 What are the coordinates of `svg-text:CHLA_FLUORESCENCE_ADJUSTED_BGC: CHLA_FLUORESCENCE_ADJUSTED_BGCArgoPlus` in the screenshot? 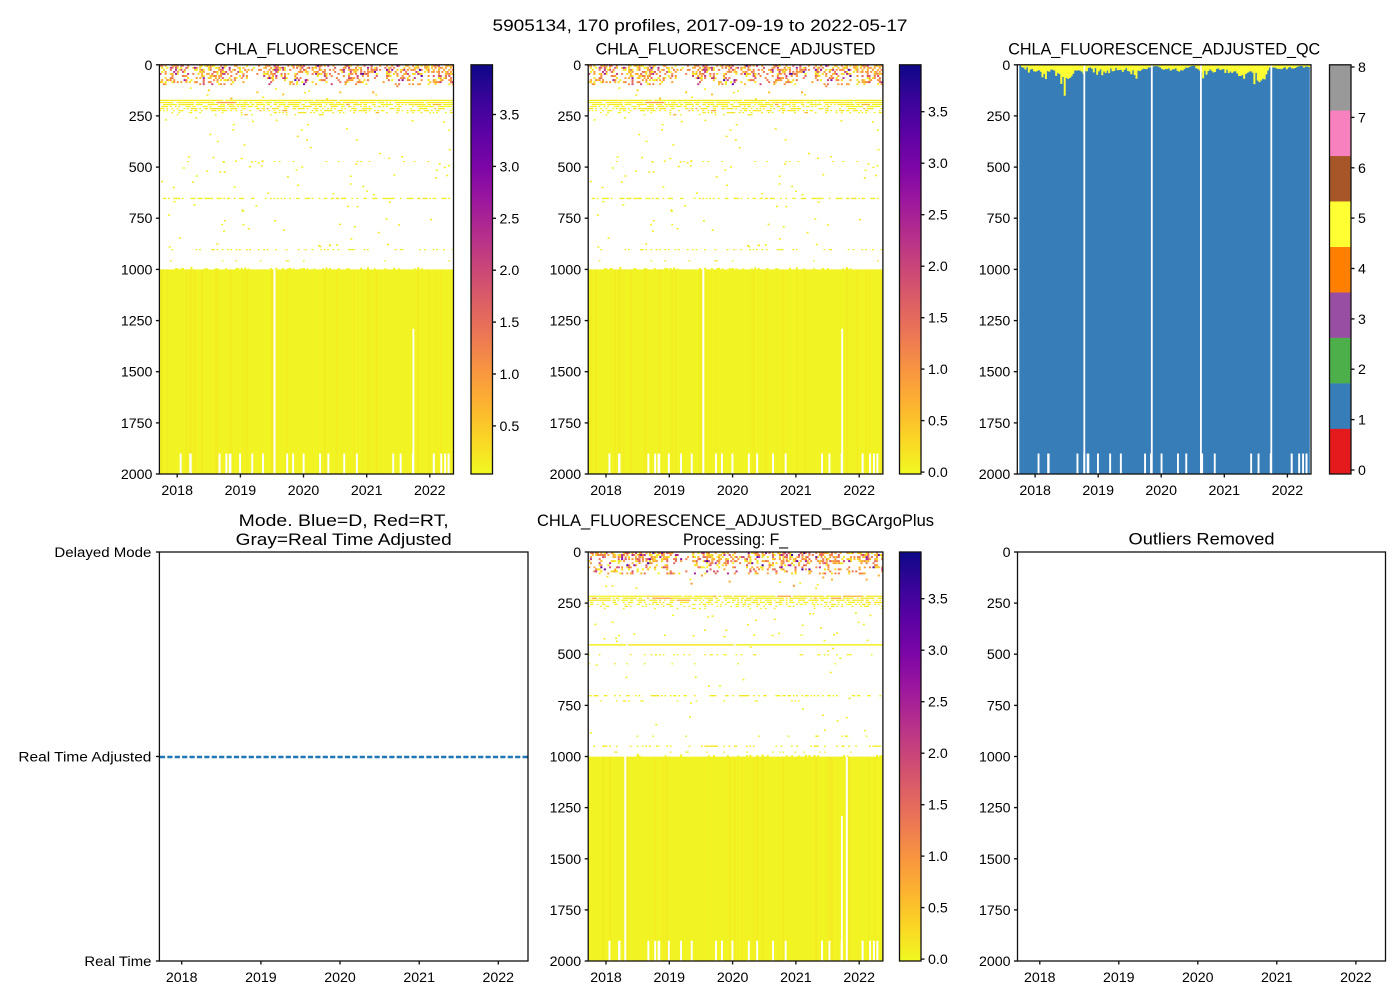 It's located at (735, 521).